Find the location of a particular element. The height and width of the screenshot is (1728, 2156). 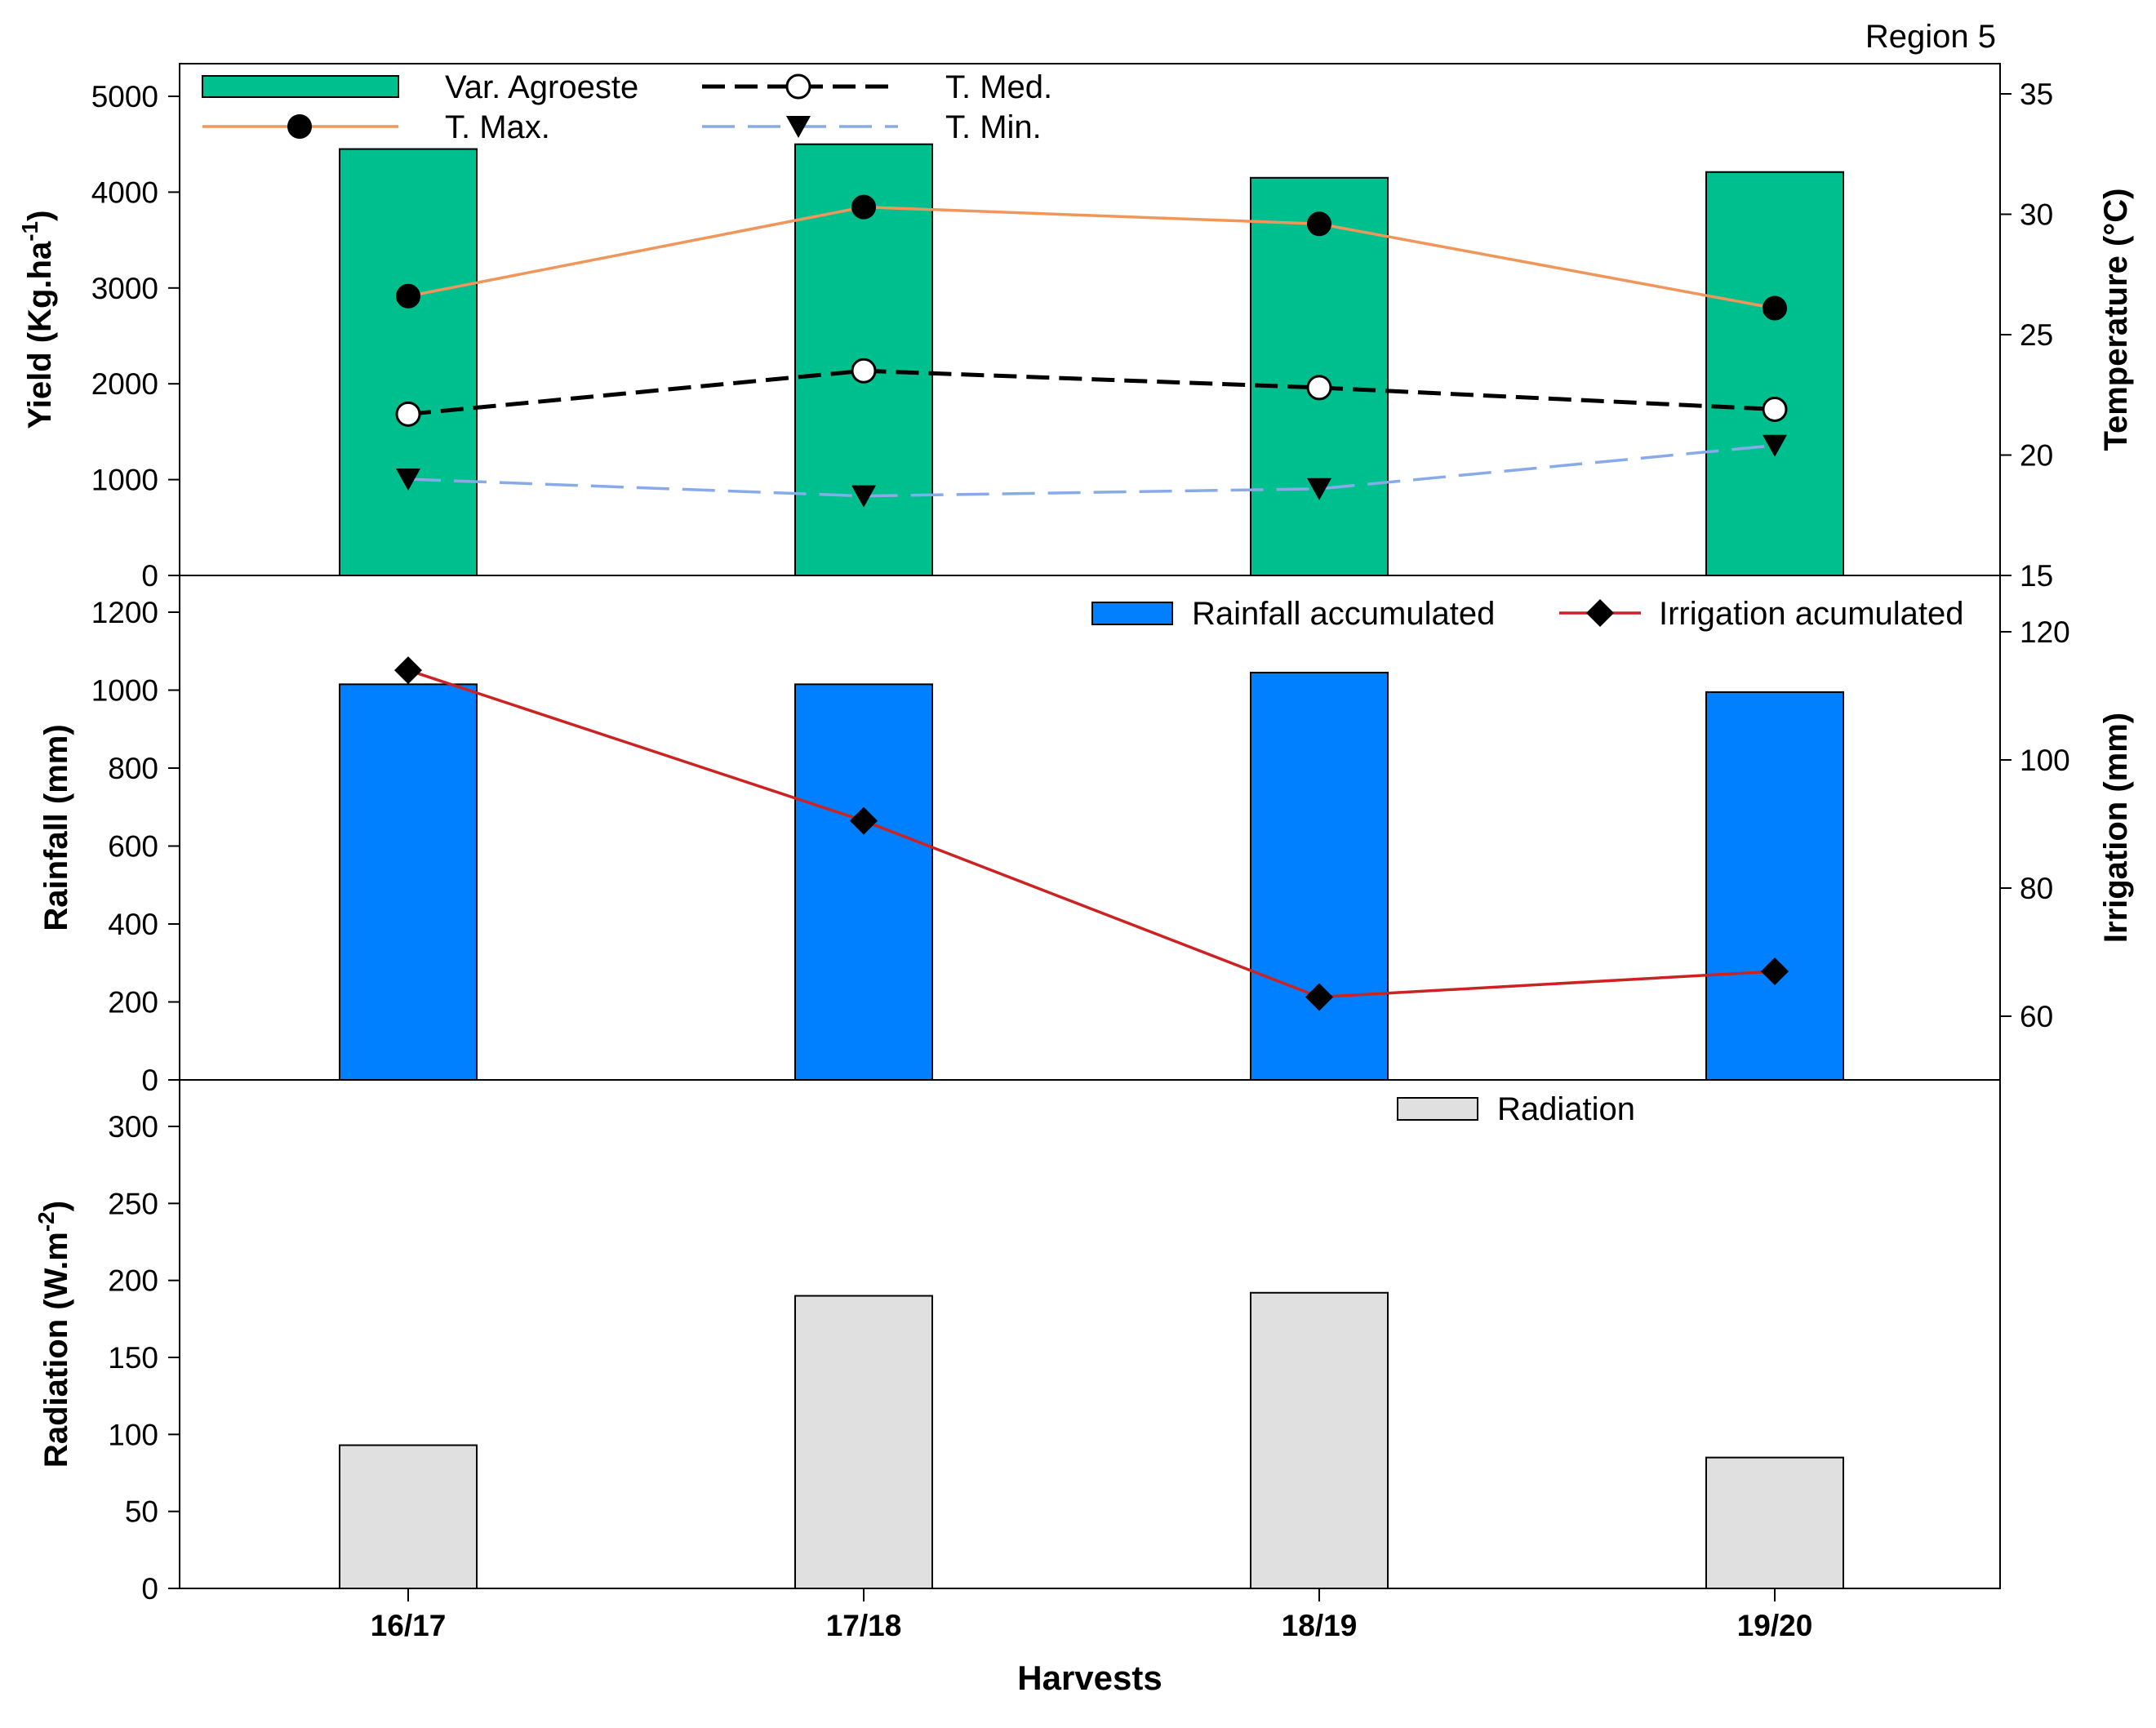

legend-label: Var. Agroeste is located at coordinates (541, 87).